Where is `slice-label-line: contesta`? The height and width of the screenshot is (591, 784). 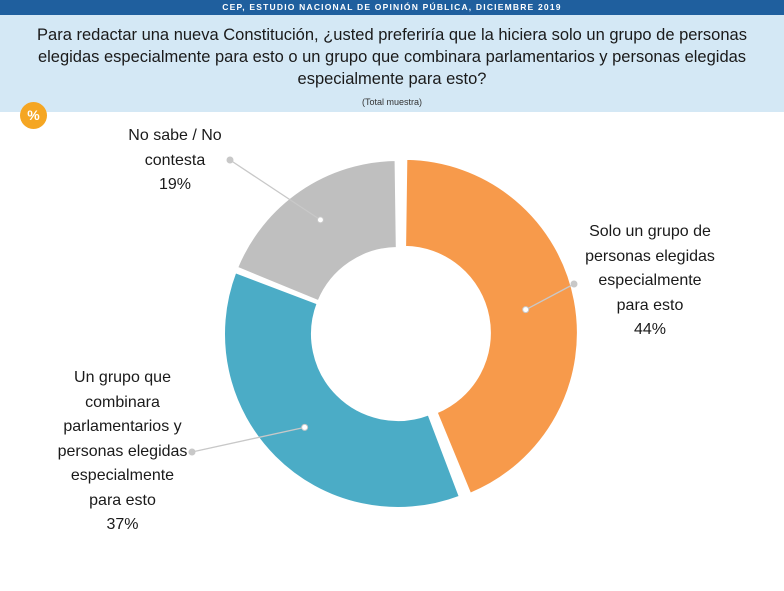 slice-label-line: contesta is located at coordinates (175, 160).